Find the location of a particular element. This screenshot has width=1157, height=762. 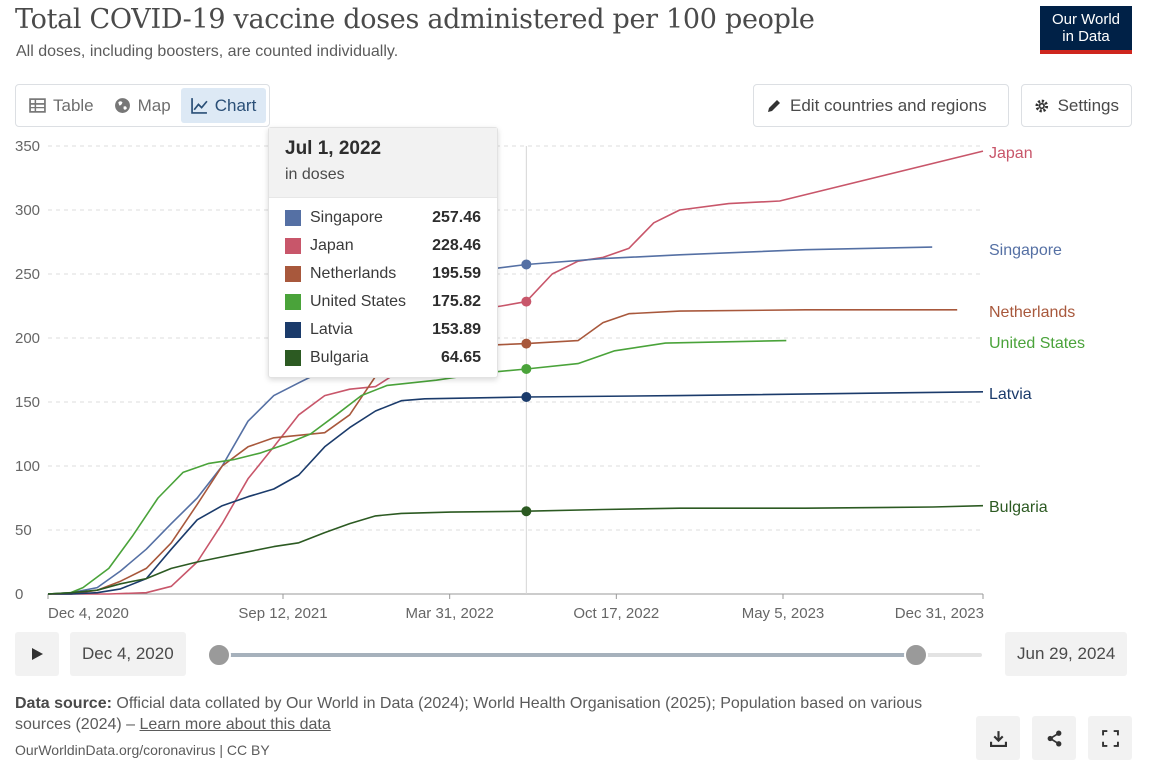

download-icon is located at coordinates (998, 738).